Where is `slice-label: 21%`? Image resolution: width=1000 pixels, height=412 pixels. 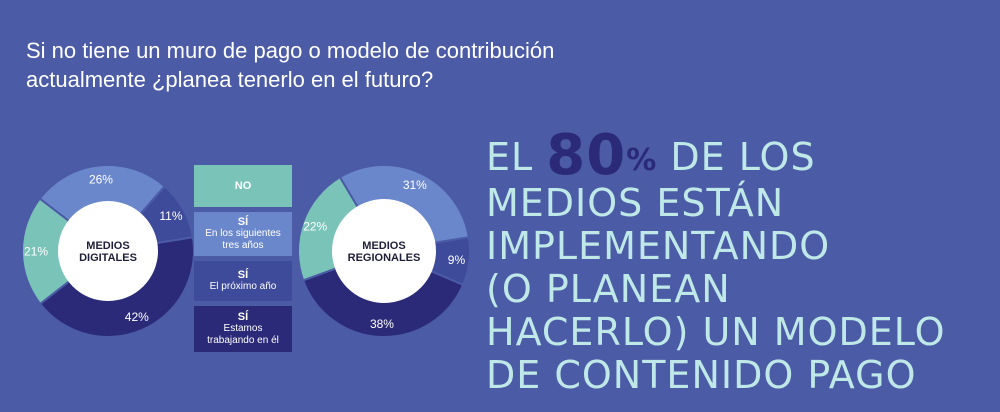
slice-label: 21% is located at coordinates (36, 251).